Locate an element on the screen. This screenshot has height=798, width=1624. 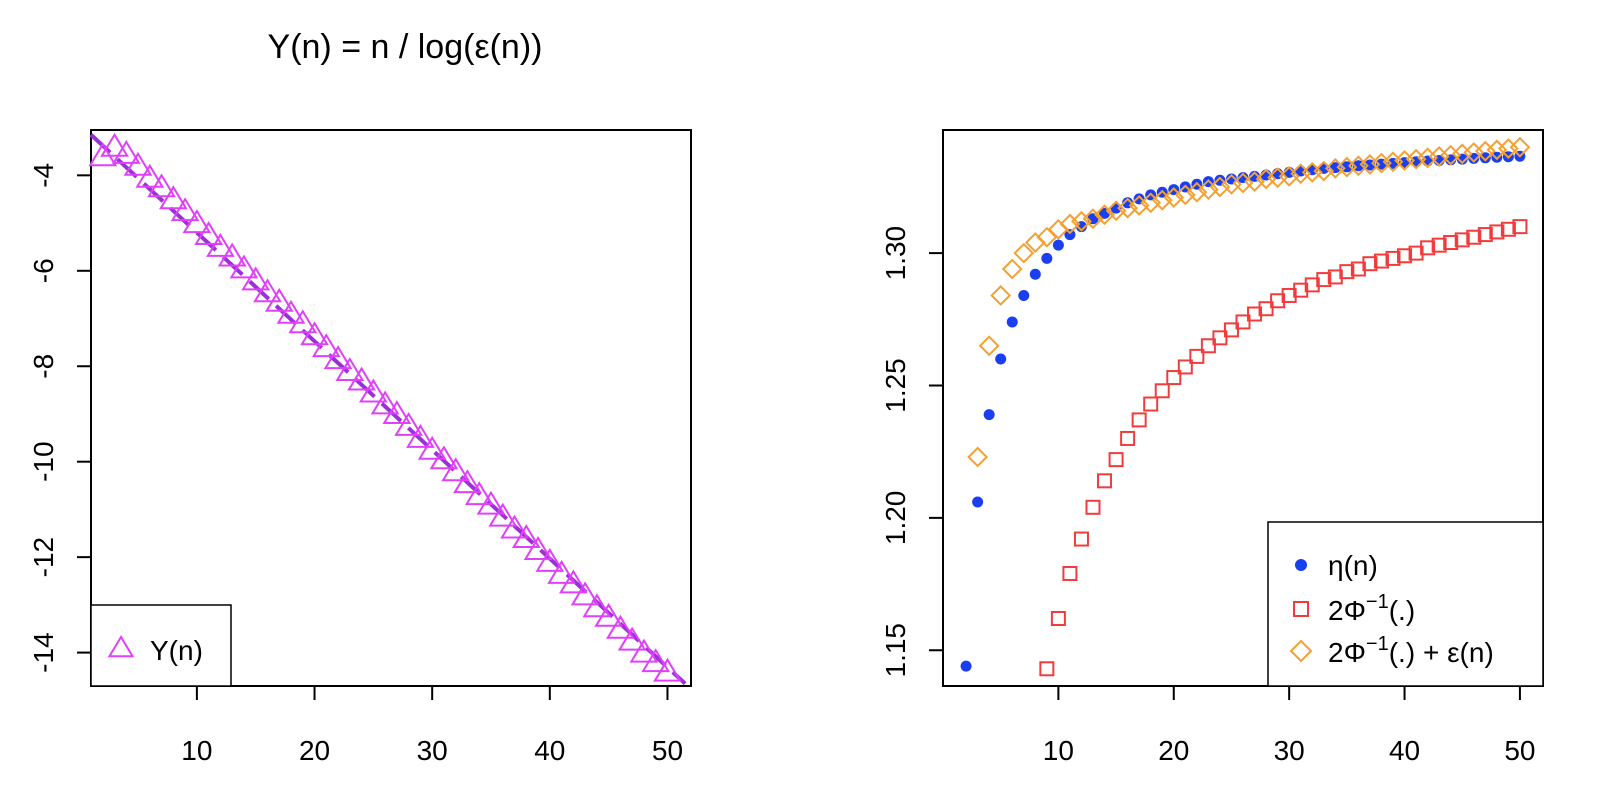
y-tick-label: 1.30 is located at coordinates (895, 253).